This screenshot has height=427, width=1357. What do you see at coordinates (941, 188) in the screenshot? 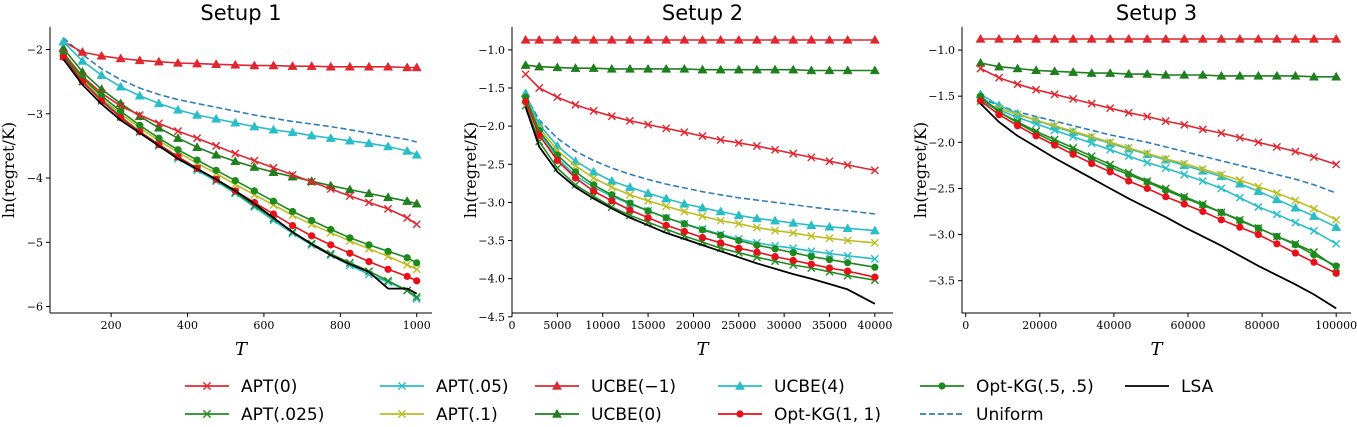
I see `y-tick-label: −2.5` at bounding box center [941, 188].